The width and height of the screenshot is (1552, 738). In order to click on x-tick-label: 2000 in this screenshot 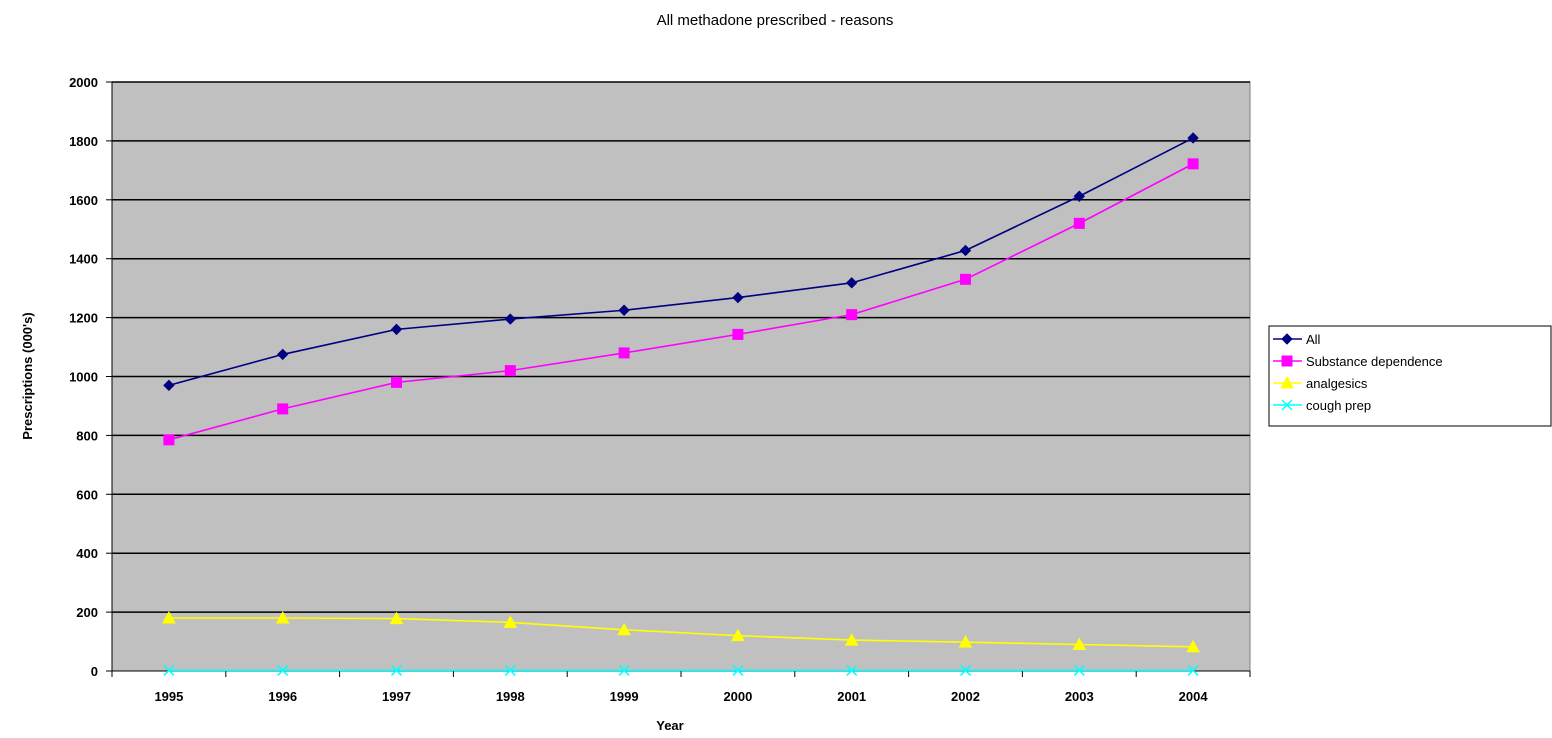, I will do `click(737, 696)`.